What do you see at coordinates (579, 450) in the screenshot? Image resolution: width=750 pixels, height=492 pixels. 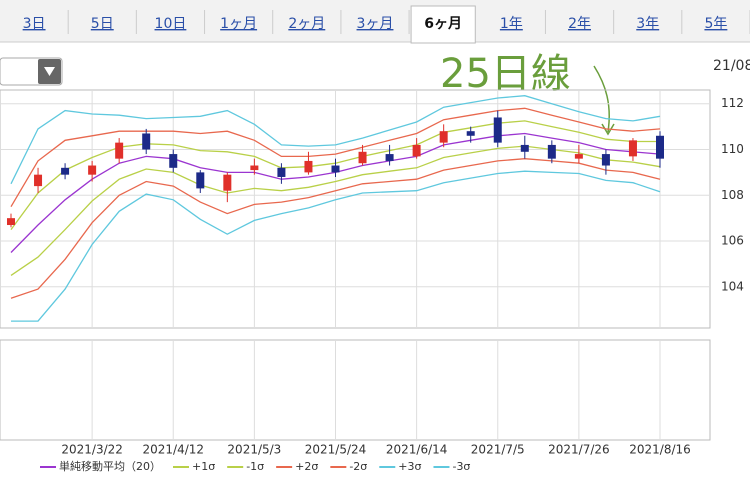 I see `x-tick-label: 2021/7/26` at bounding box center [579, 450].